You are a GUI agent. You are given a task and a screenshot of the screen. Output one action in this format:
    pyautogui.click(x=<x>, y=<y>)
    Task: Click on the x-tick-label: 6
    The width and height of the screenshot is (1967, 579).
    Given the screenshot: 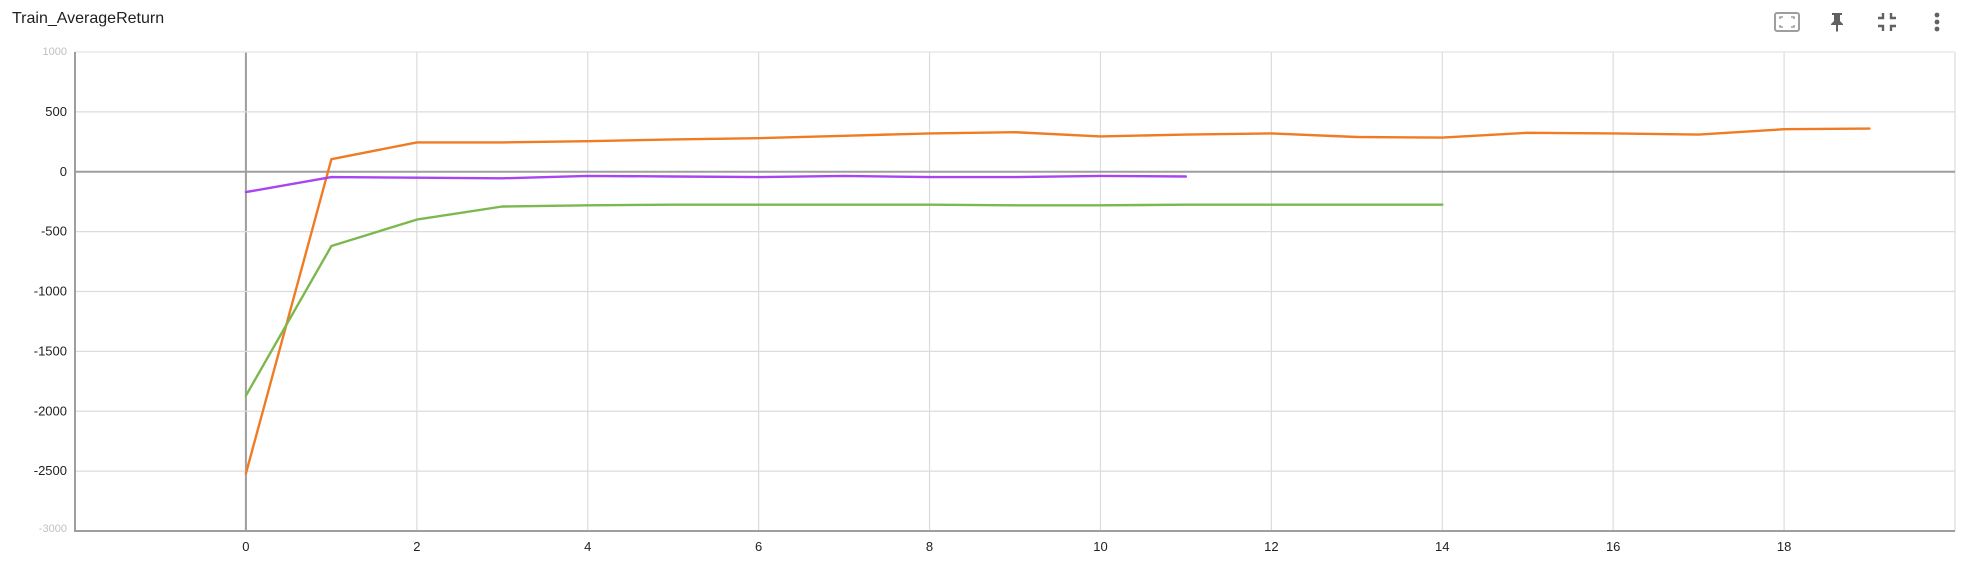 What is the action you would take?
    pyautogui.click(x=758, y=546)
    